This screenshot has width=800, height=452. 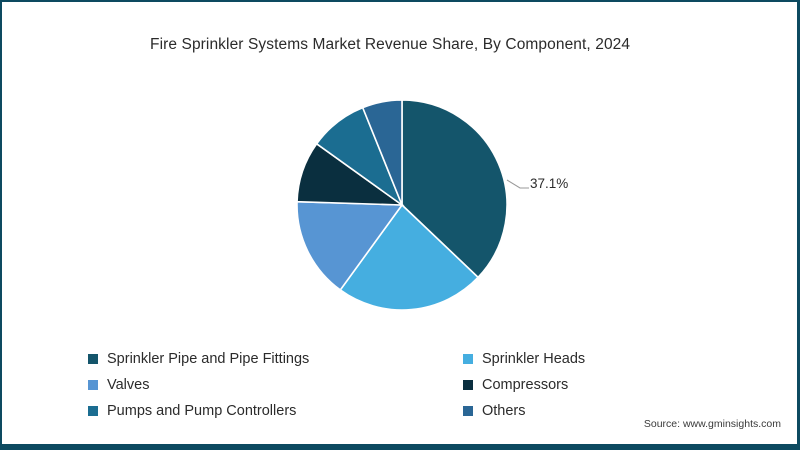 I want to click on legend-item-label: Valves, so click(x=128, y=384).